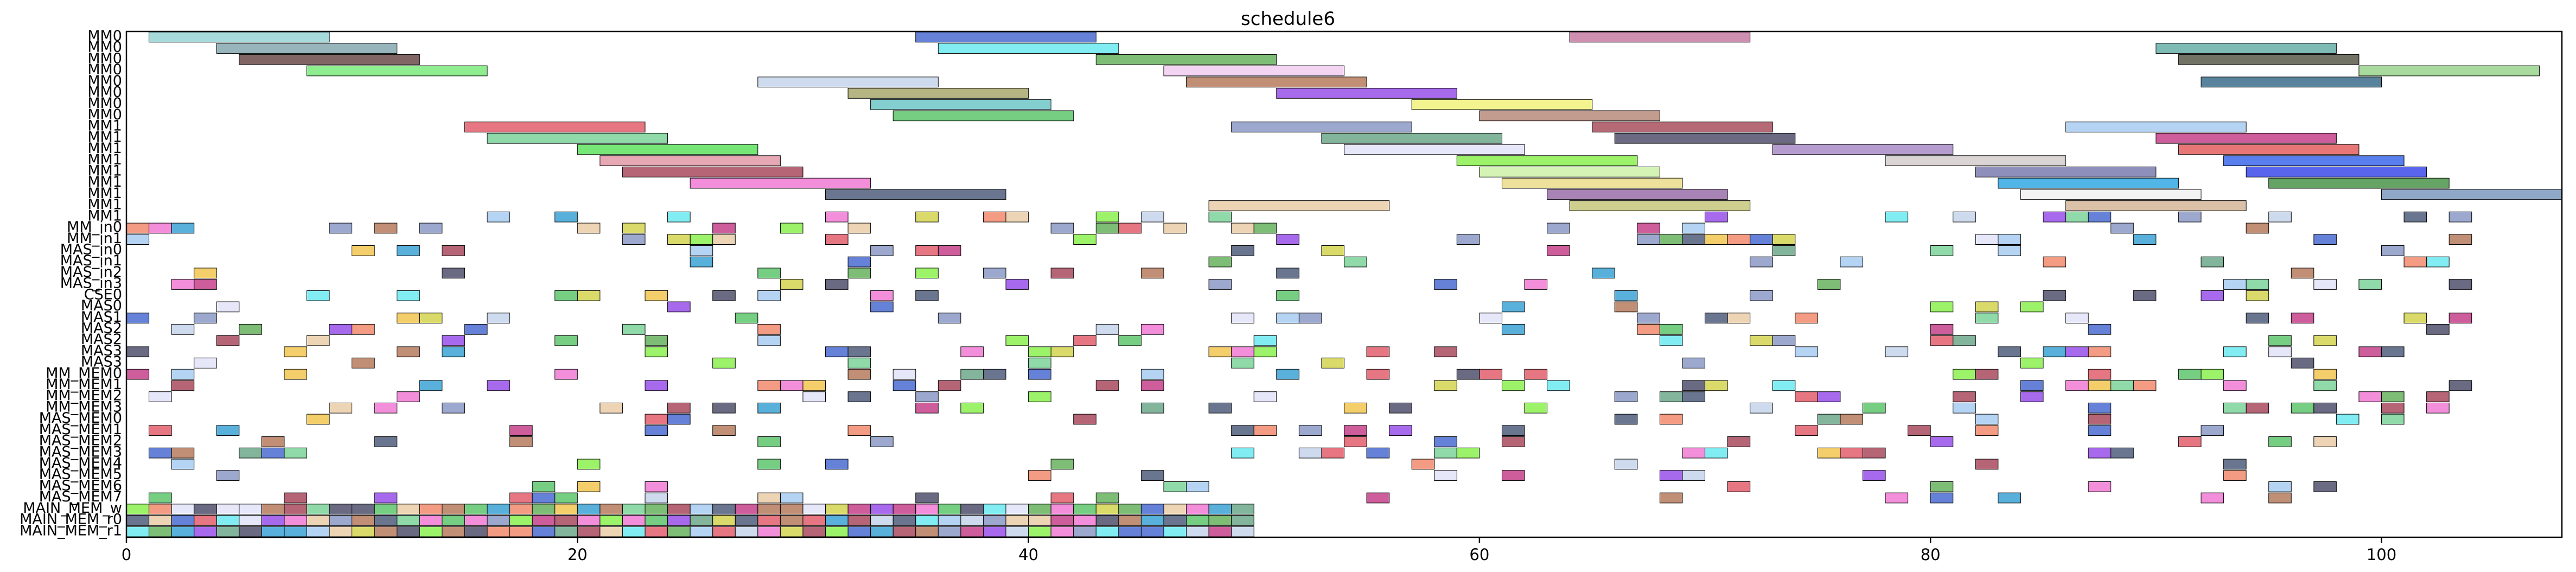 The height and width of the screenshot is (572, 2576). What do you see at coordinates (80, 475) in the screenshot?
I see `y-tick-label: MAS_MEM5` at bounding box center [80, 475].